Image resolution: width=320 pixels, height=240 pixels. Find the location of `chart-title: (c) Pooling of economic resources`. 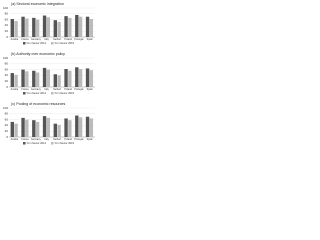

chart-title: (c) Pooling of economic resources is located at coordinates (38, 104).